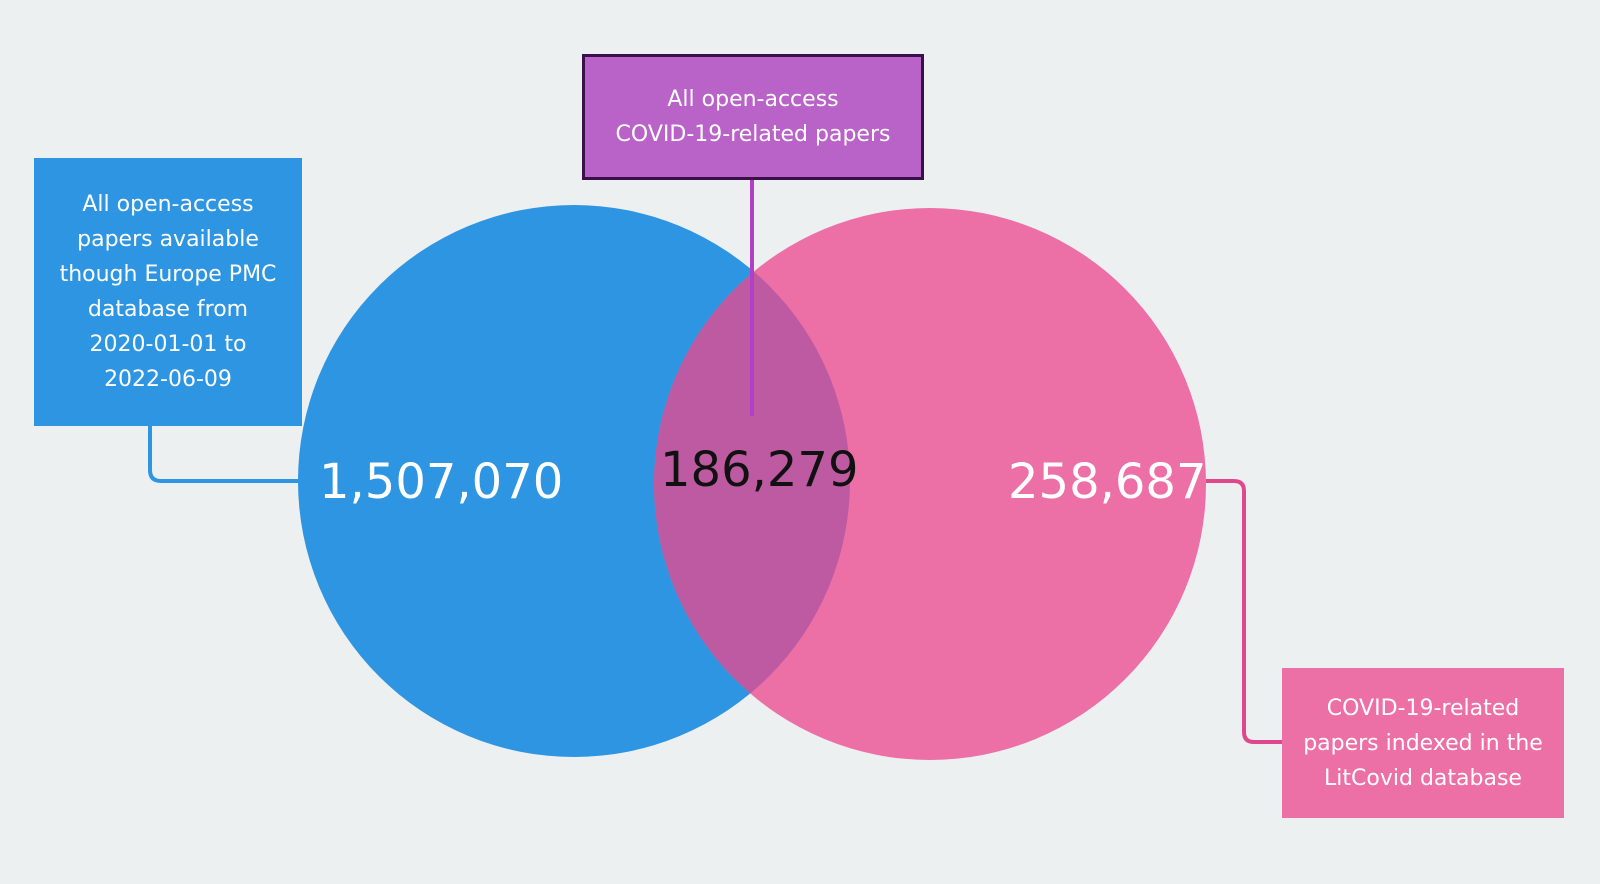 The height and width of the screenshot is (884, 1600). What do you see at coordinates (223, 454) in the screenshot?
I see `left-connector-line` at bounding box center [223, 454].